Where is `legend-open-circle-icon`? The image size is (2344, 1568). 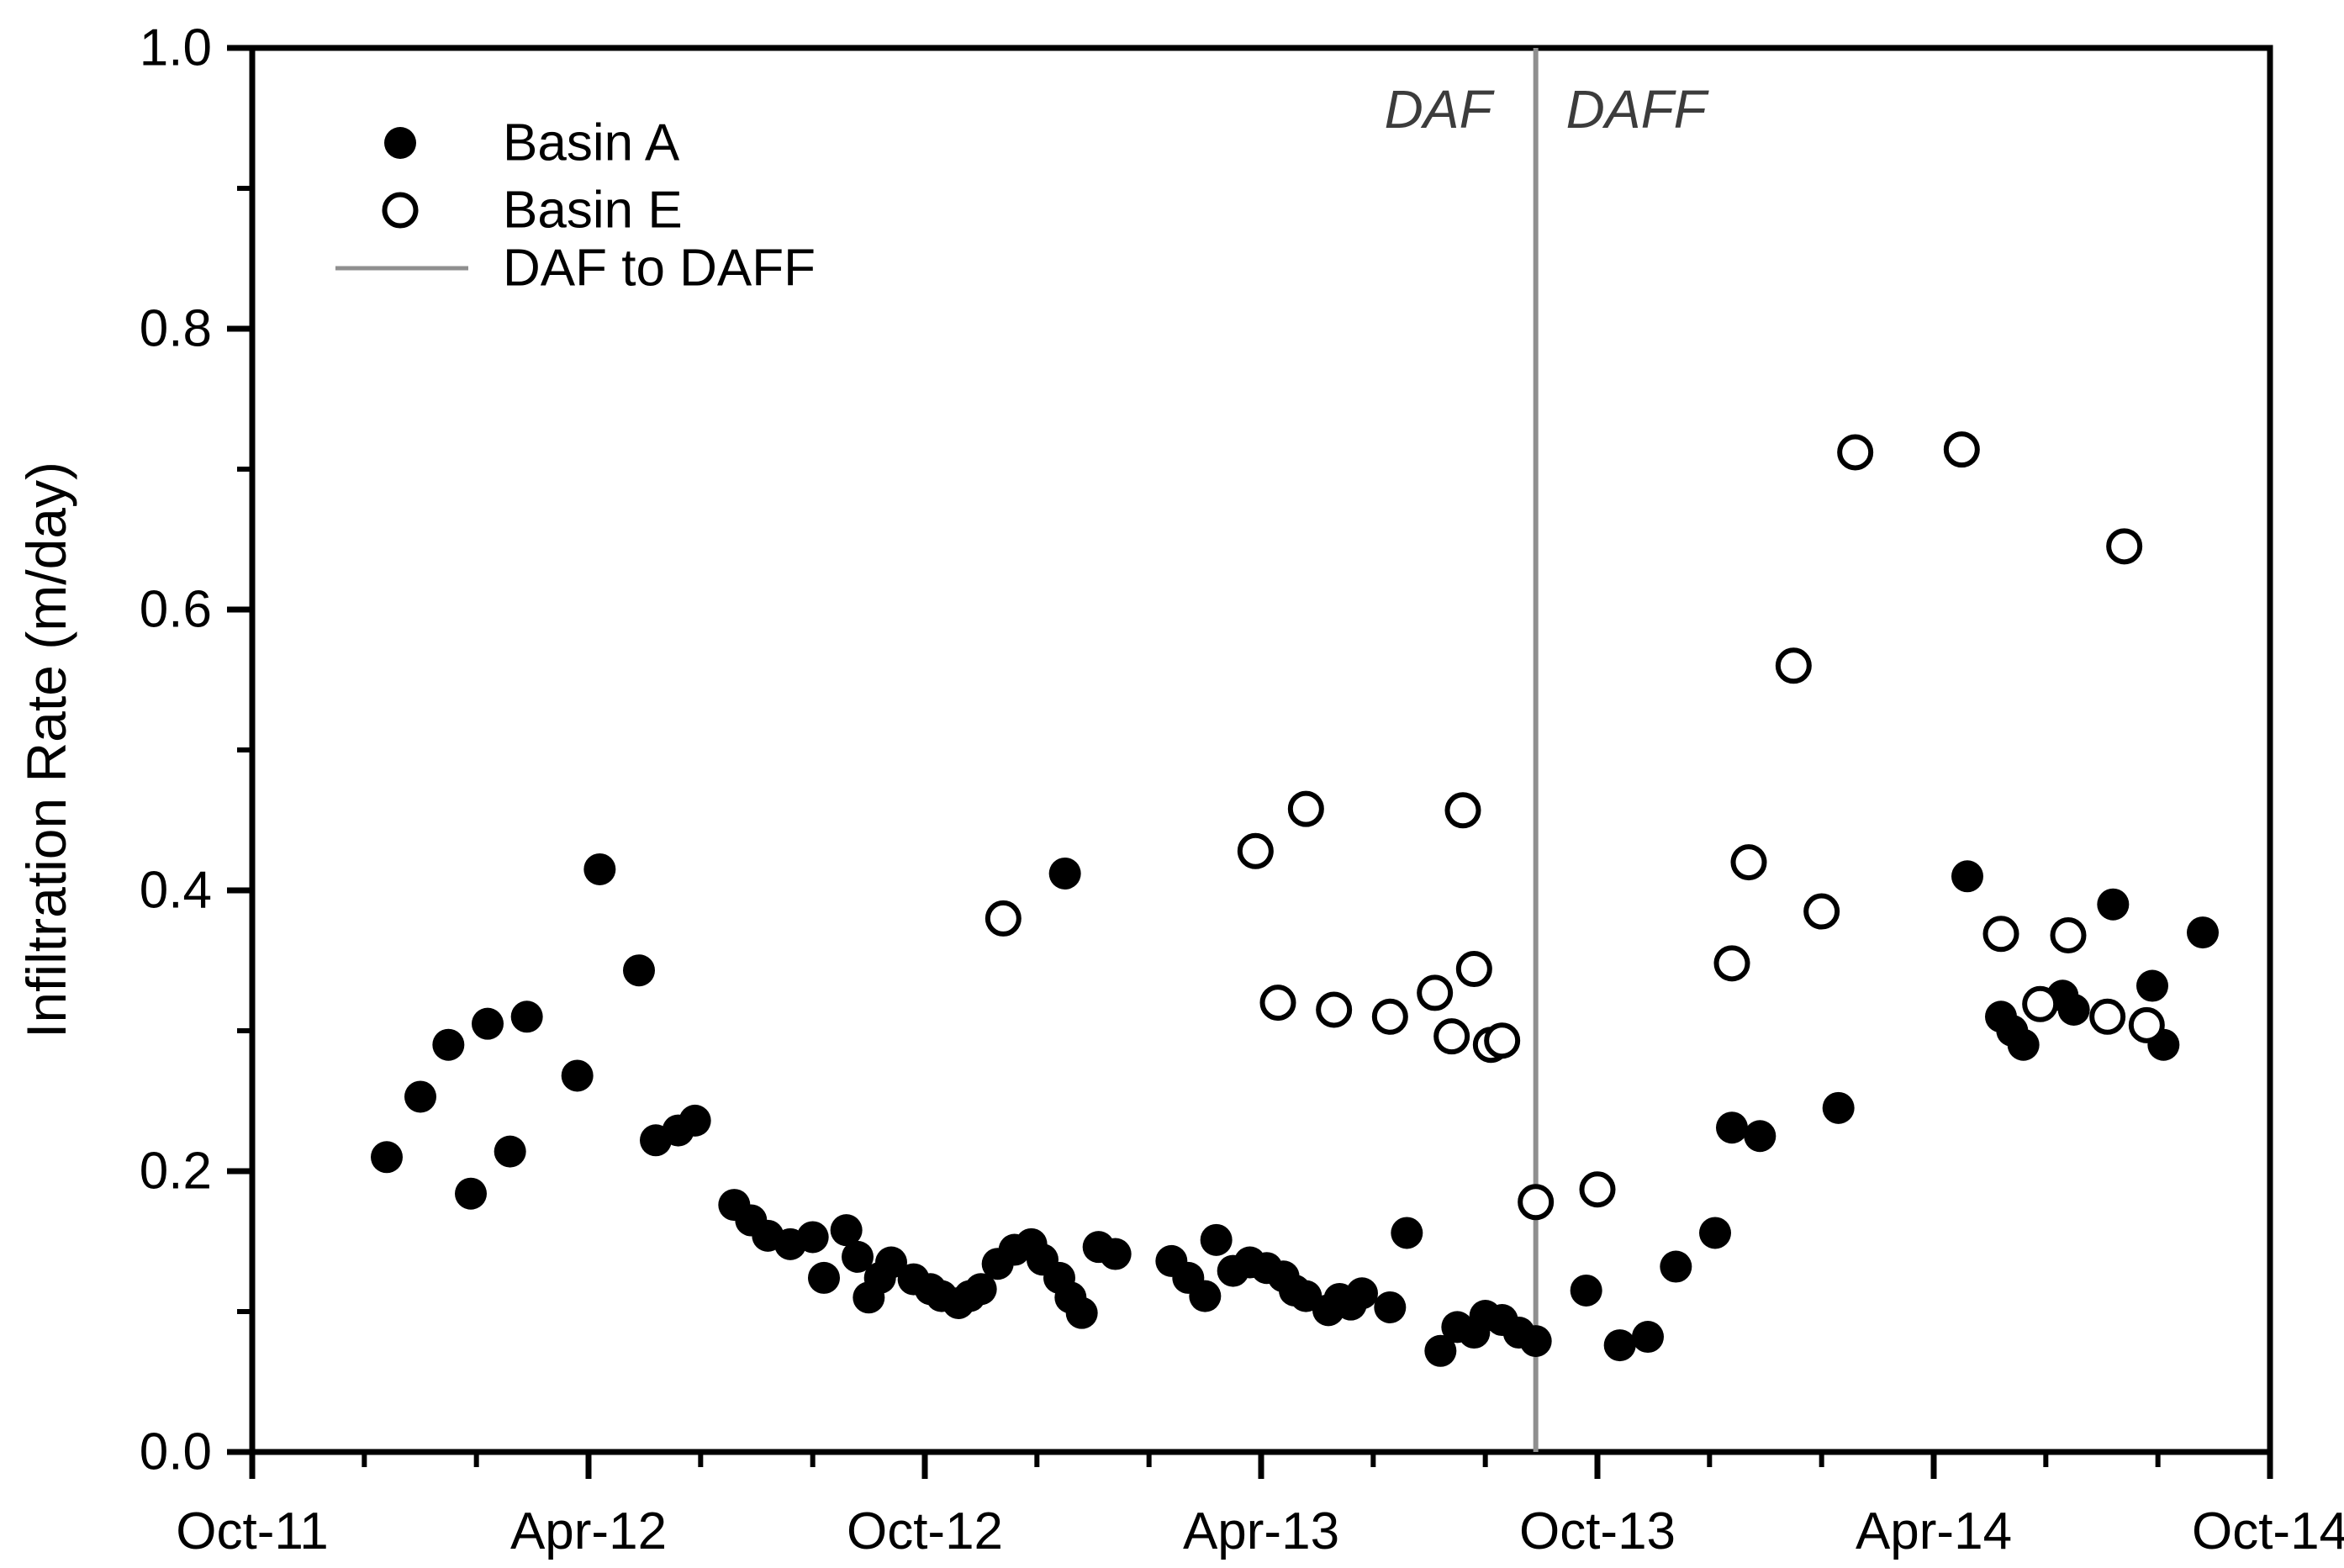 legend-open-circle-icon is located at coordinates (400, 210).